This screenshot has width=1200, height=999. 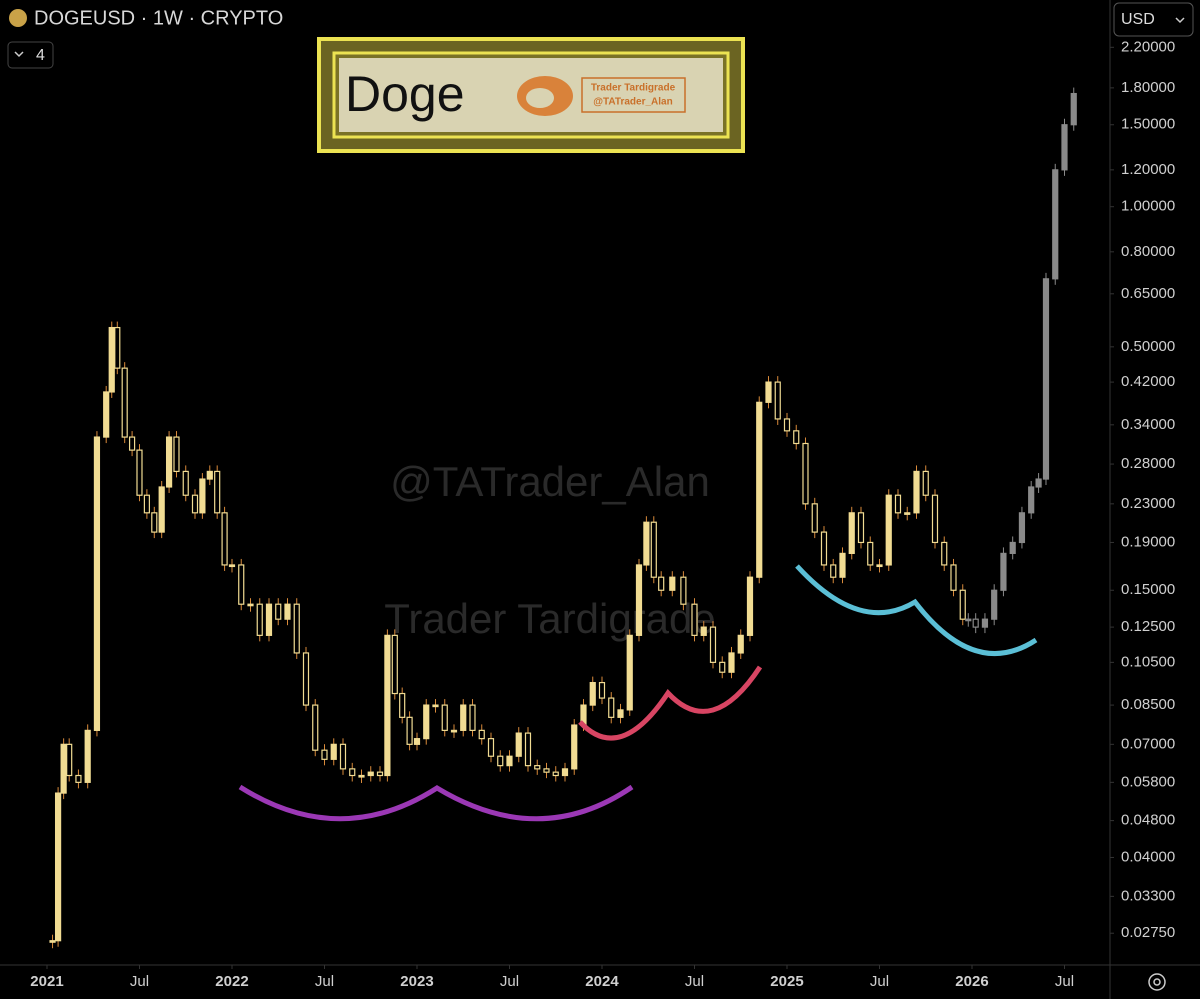 I want to click on y-tick-label: 0.02750, so click(x=1148, y=932).